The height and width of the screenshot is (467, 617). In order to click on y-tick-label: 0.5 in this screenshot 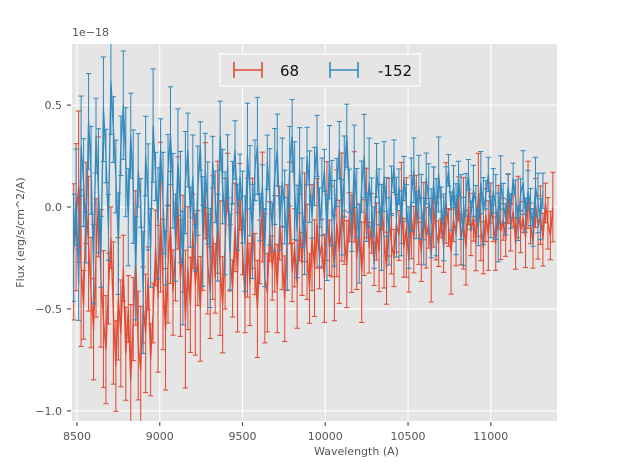, I will do `click(54, 105)`.